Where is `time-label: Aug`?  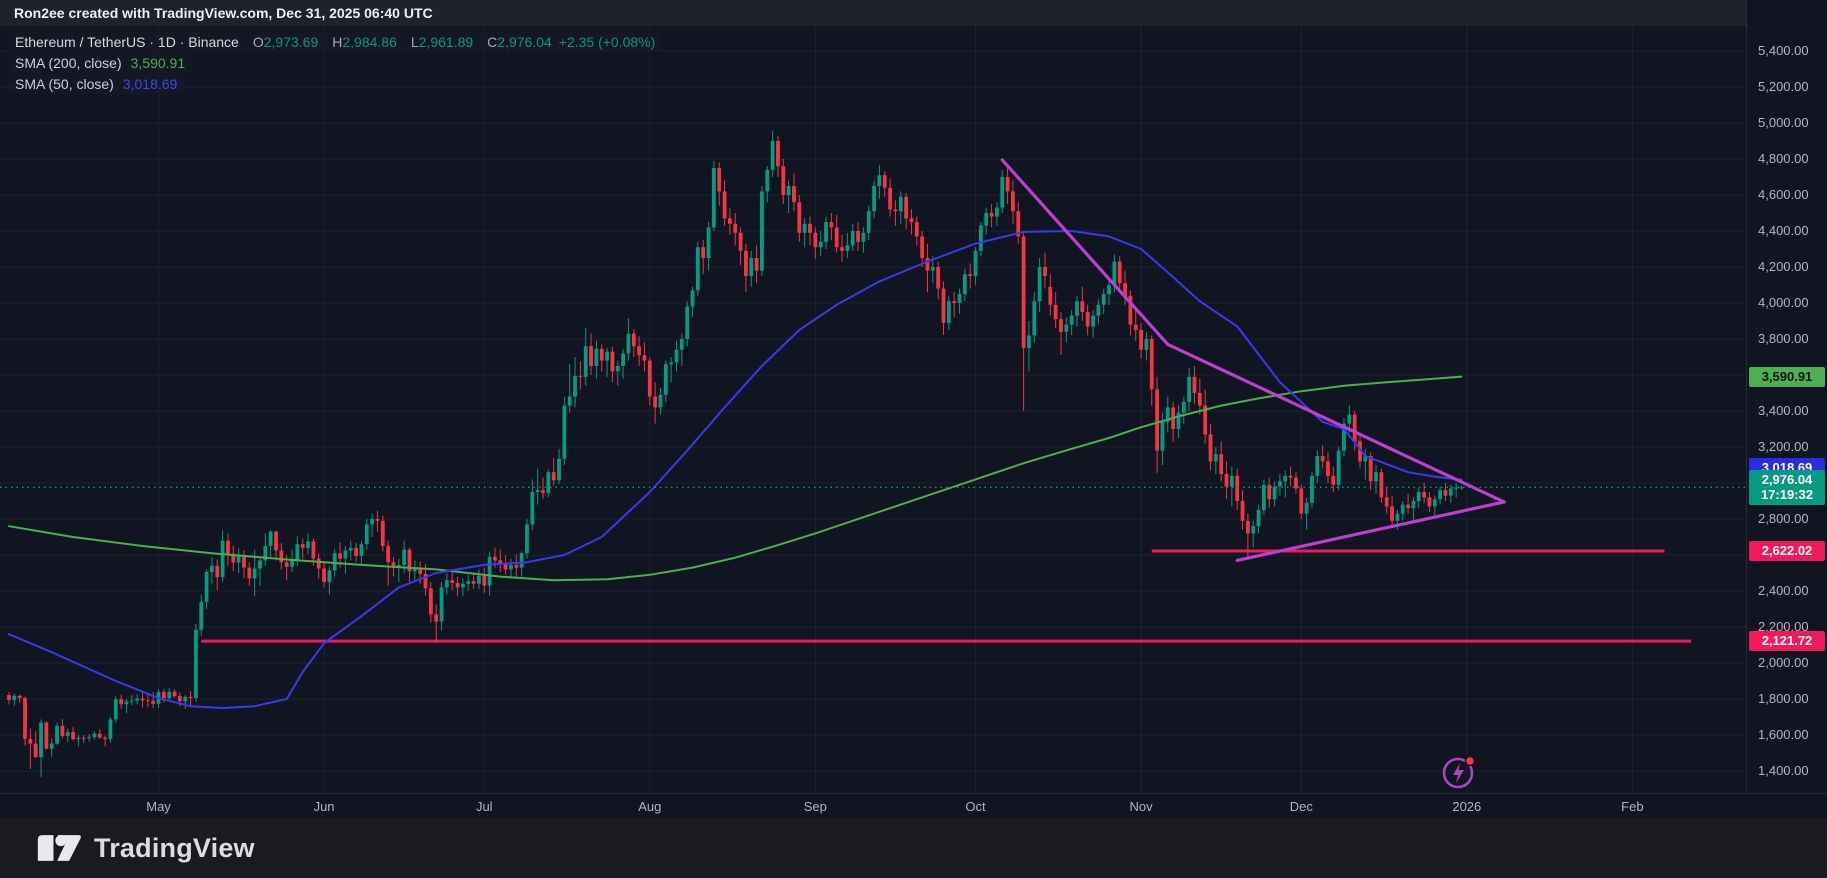 time-label: Aug is located at coordinates (650, 806).